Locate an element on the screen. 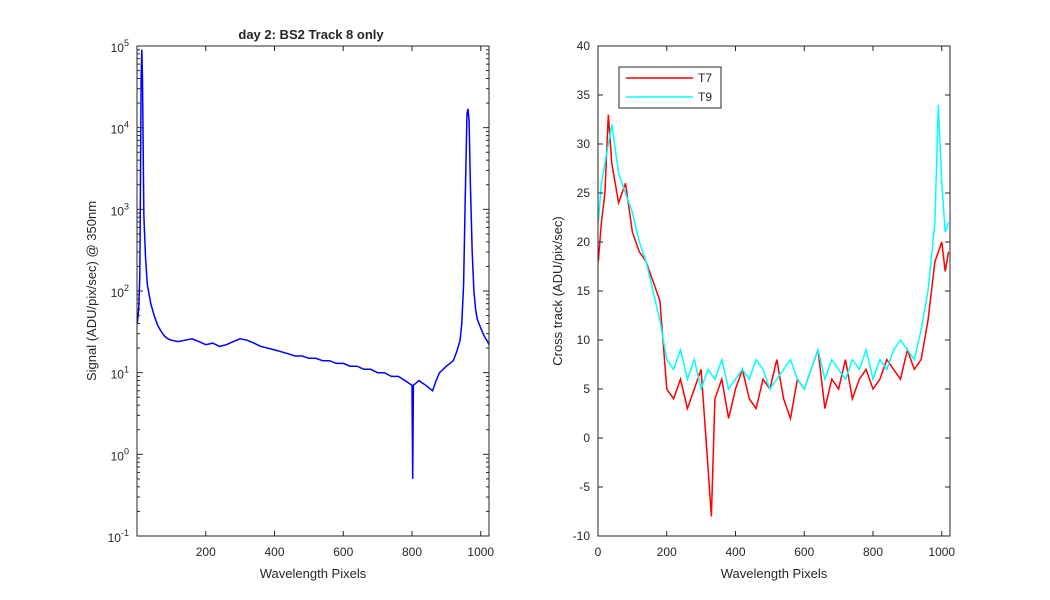 The image size is (1050, 600). legend: T7 T9 is located at coordinates (670, 87).